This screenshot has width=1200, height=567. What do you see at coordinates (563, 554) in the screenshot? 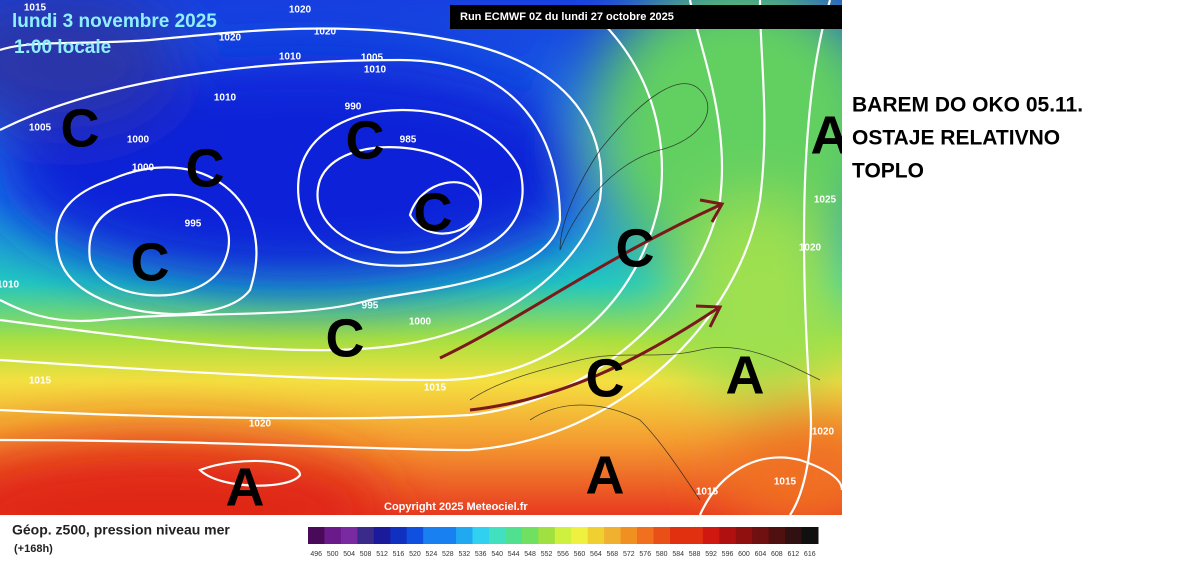
I see `scale-label: 556` at bounding box center [563, 554].